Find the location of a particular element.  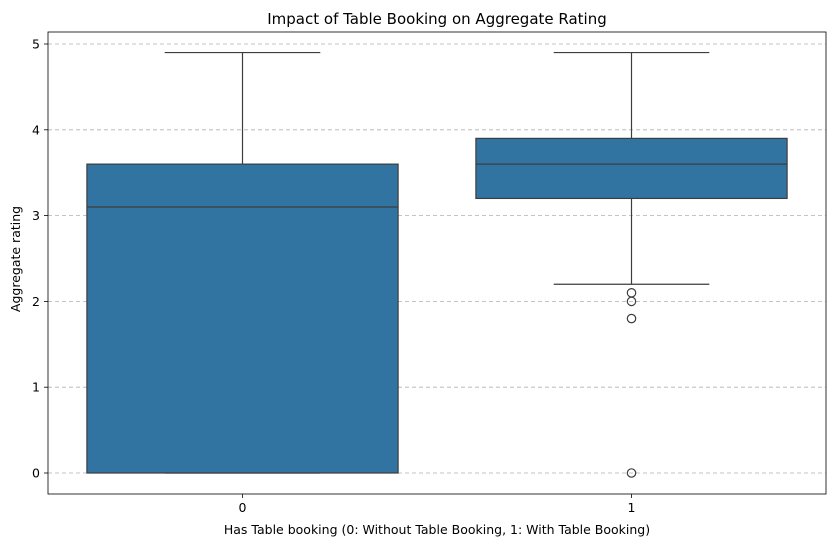

box-iqr is located at coordinates (631, 168).